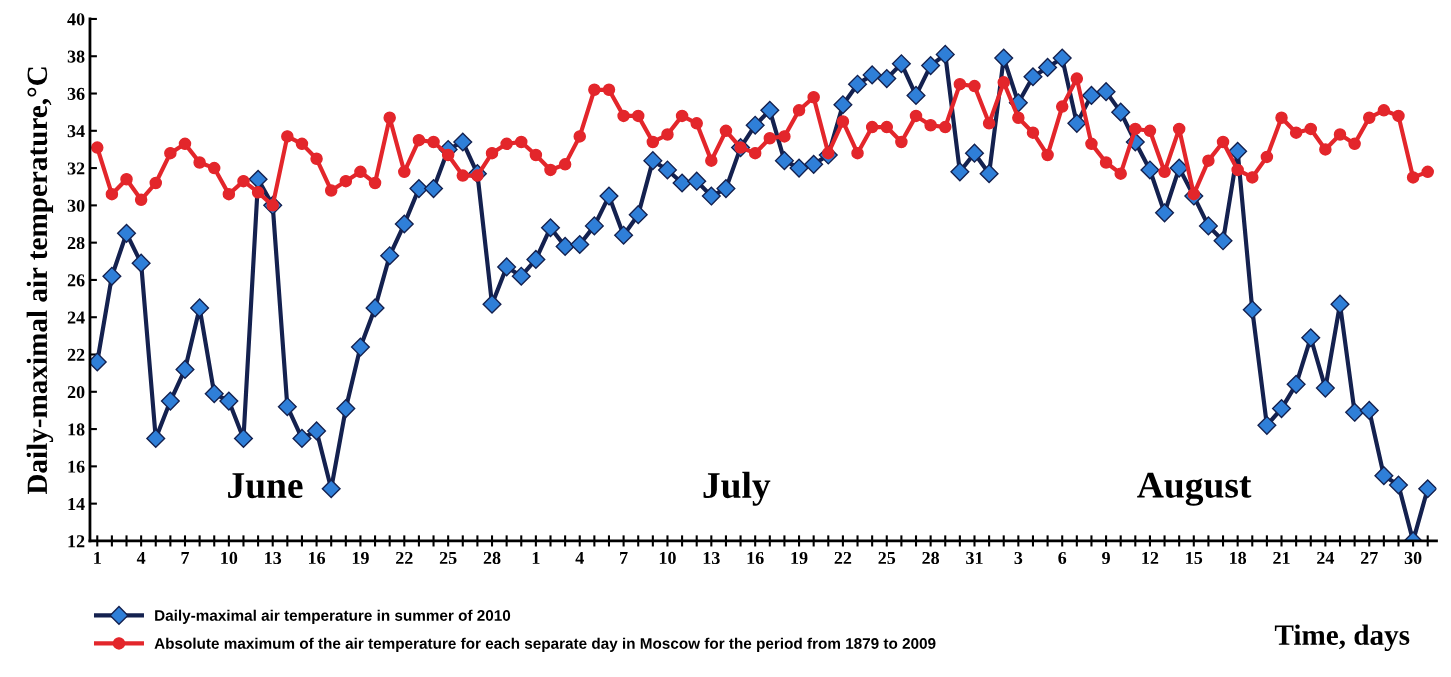  What do you see at coordinates (1281, 557) in the screenshot?
I see `x-tick-label: 21` at bounding box center [1281, 557].